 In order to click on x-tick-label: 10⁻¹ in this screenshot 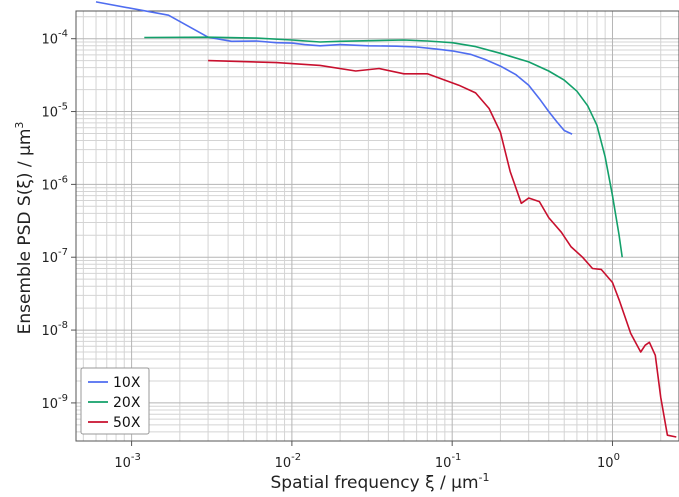, I will do `click(448, 461)`.